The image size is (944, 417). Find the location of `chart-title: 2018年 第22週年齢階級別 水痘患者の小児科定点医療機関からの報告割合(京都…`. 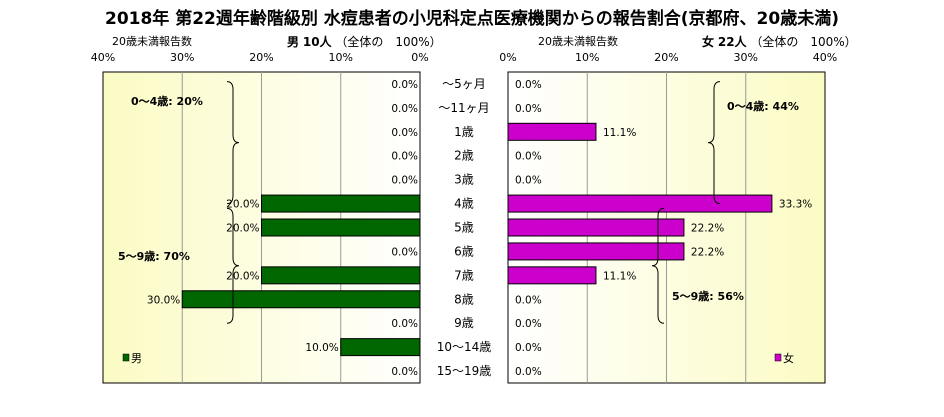

chart-title: 2018年 第22週年齢階級別 水痘患者の小児科定点医療機関からの報告割合(京都… is located at coordinates (471, 19).